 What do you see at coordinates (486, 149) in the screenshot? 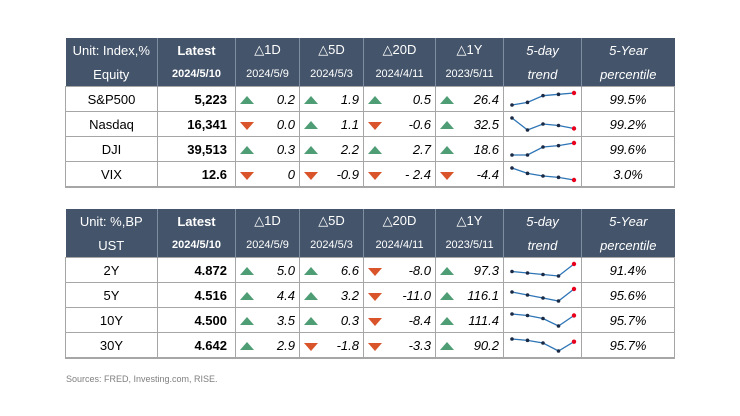
I see `change-y1-value: 18.6` at bounding box center [486, 149].